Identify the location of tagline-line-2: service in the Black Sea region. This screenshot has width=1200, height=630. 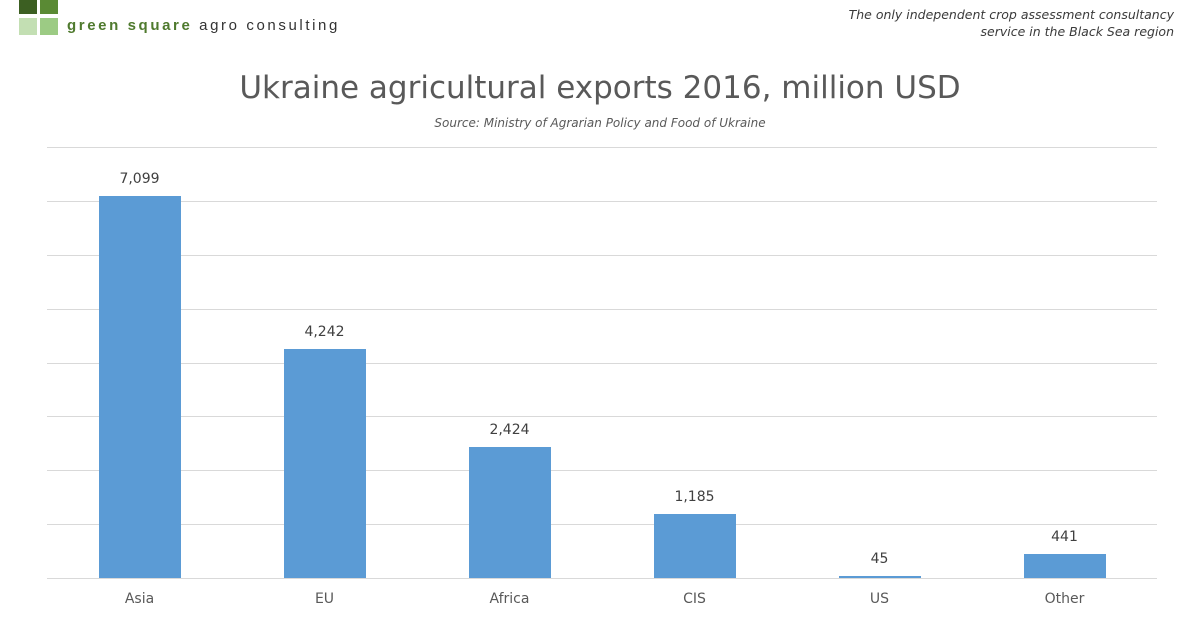
(1077, 31).